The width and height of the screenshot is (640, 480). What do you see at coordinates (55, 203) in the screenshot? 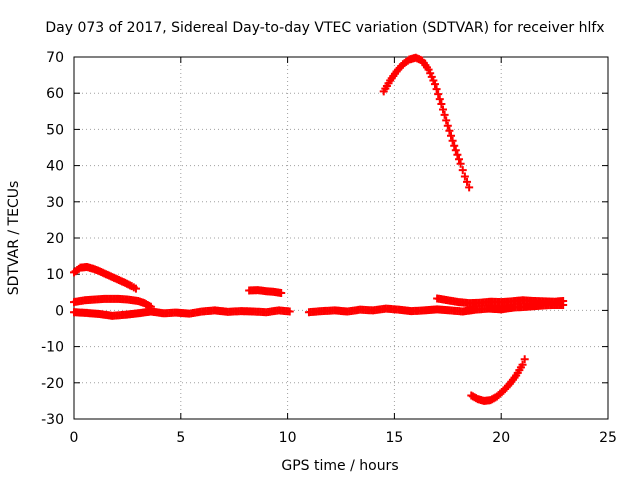
I see `y-tick-label: 30` at bounding box center [55, 203].